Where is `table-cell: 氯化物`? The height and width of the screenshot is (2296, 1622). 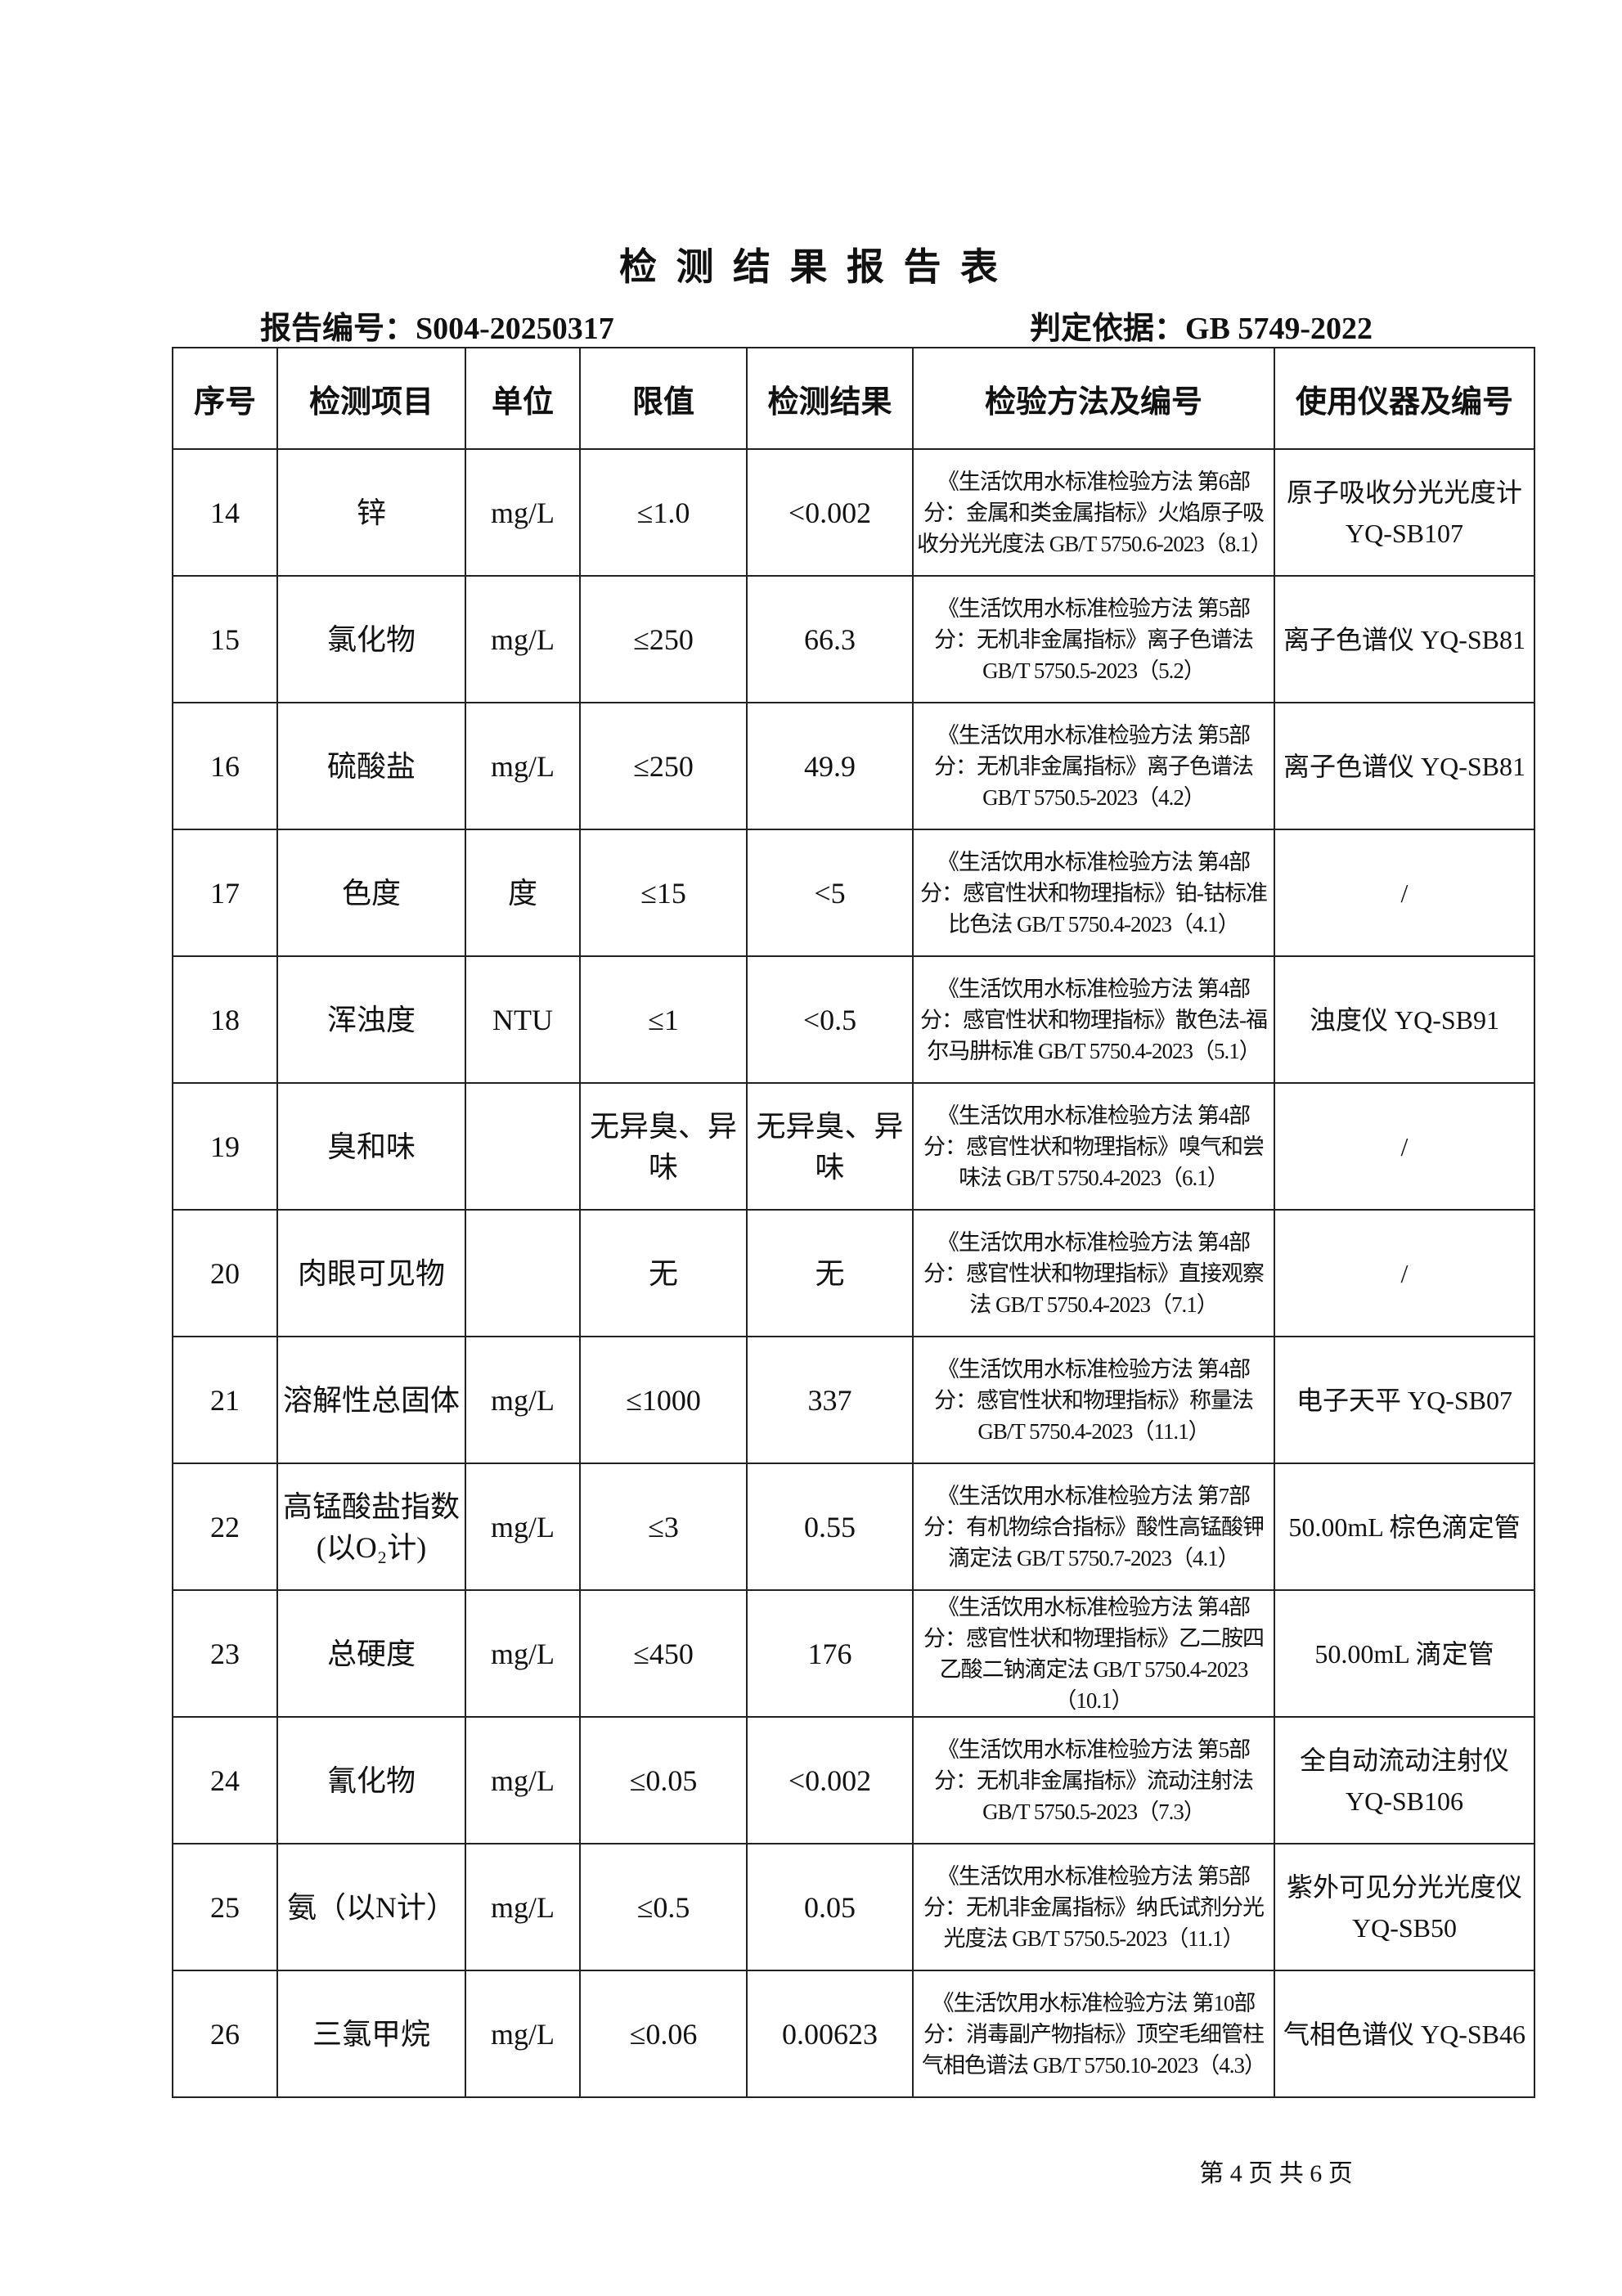 table-cell: 氯化物 is located at coordinates (371, 639).